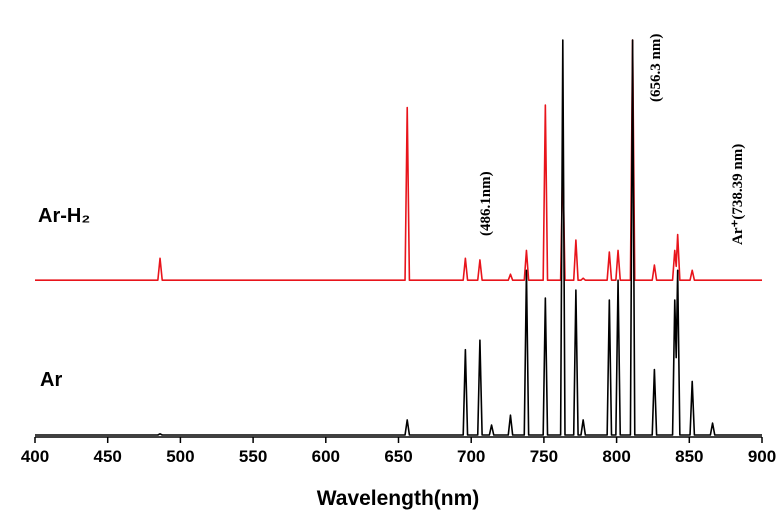 Image resolution: width=784 pixels, height=514 pixels. What do you see at coordinates (108, 456) in the screenshot?
I see `x-tick-label: 450` at bounding box center [108, 456].